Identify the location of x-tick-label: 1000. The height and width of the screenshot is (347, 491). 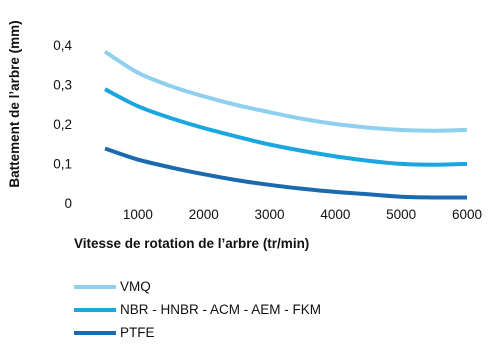
(138, 214).